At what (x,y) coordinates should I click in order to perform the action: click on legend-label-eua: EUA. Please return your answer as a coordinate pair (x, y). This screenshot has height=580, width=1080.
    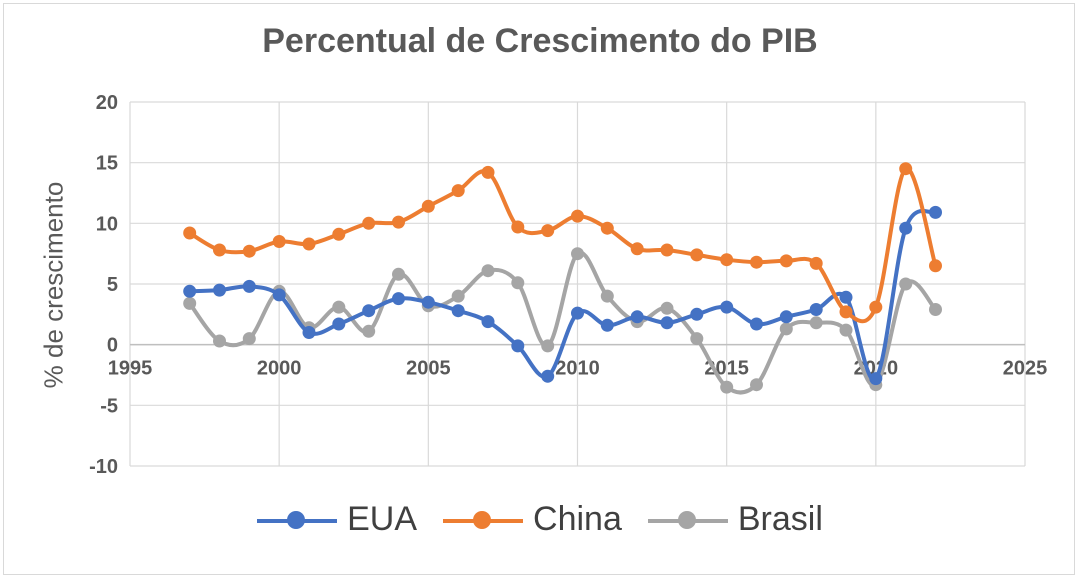
    Looking at the image, I should click on (382, 519).